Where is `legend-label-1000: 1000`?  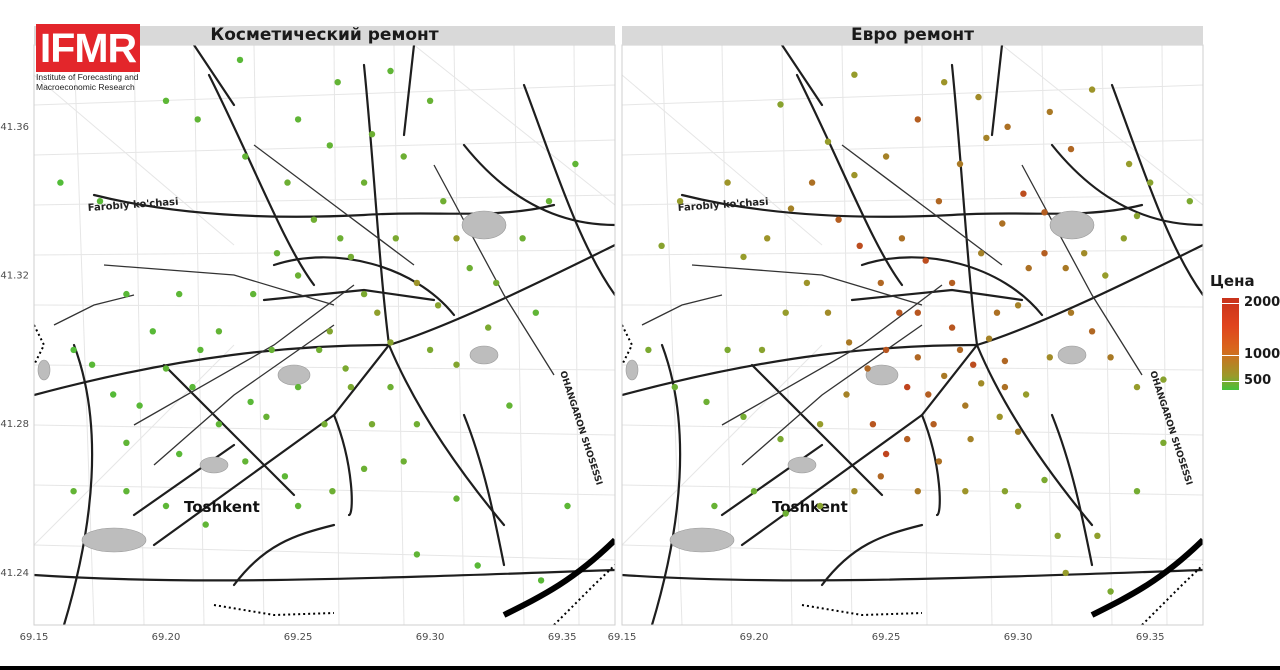 legend-label-1000: 1000 is located at coordinates (1262, 354).